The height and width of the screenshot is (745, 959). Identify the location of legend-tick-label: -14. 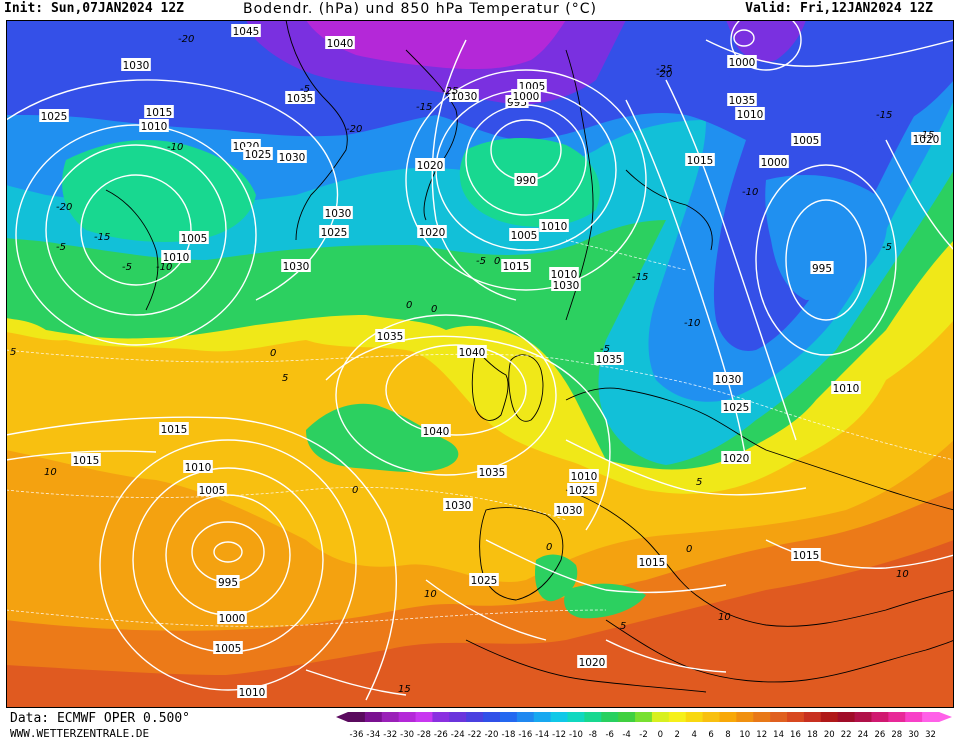
(542, 735).